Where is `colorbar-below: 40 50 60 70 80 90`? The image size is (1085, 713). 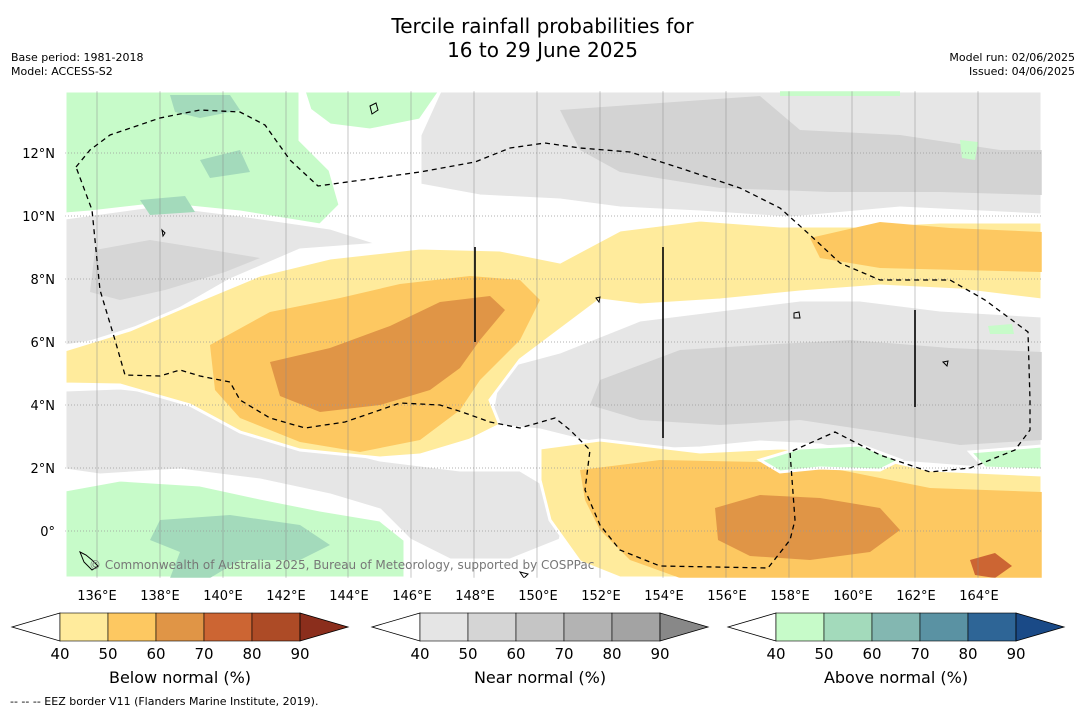 colorbar-below: 40 50 60 70 80 90 is located at coordinates (180, 637).